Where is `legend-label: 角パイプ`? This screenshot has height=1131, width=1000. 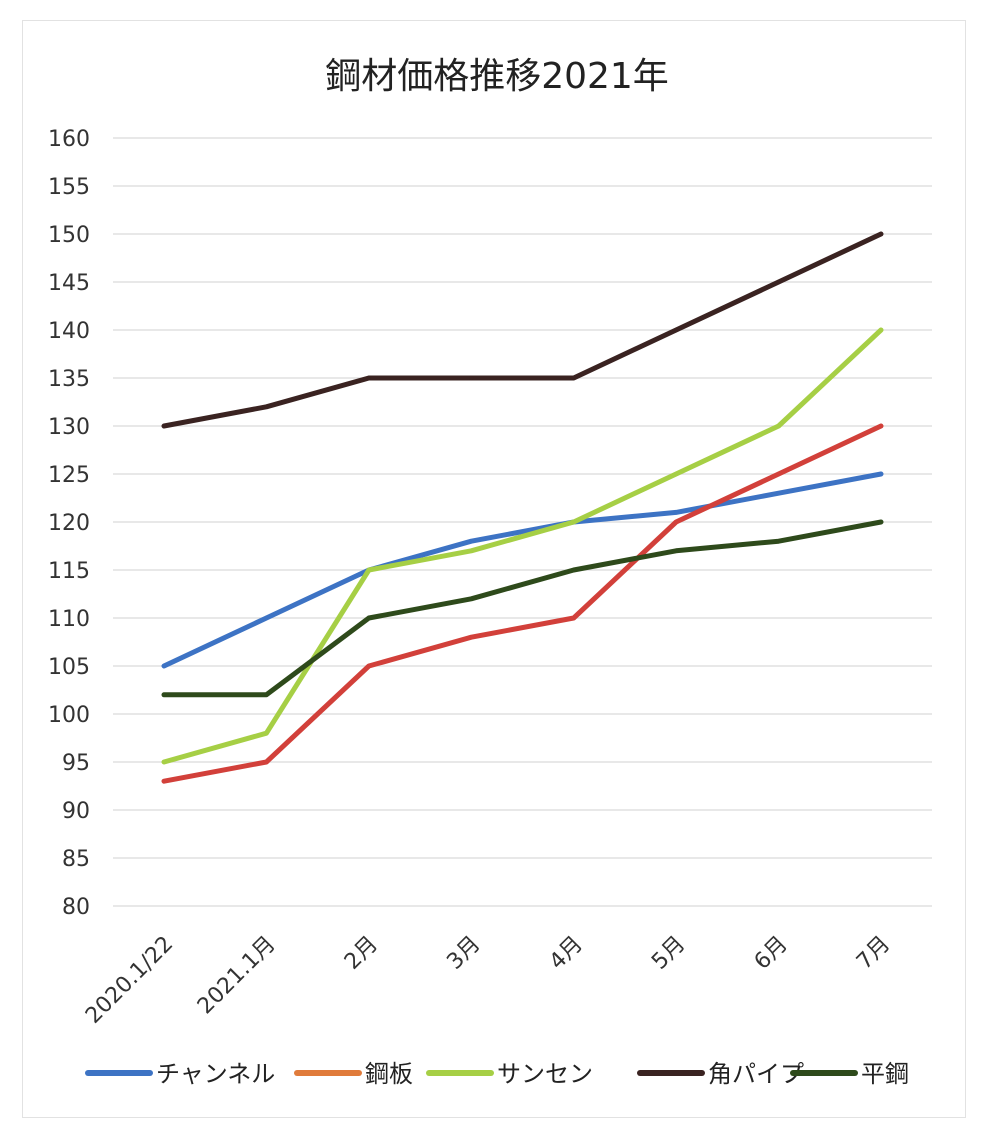
legend-label: 角パイプ is located at coordinates (756, 1074).